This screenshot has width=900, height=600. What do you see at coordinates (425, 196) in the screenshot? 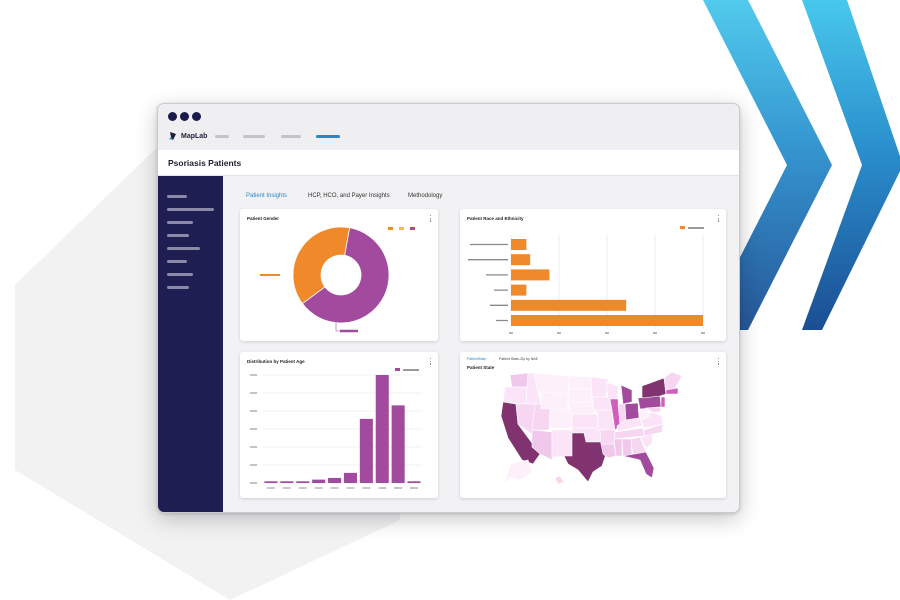
I see `tab-methodology: Methodology` at bounding box center [425, 196].